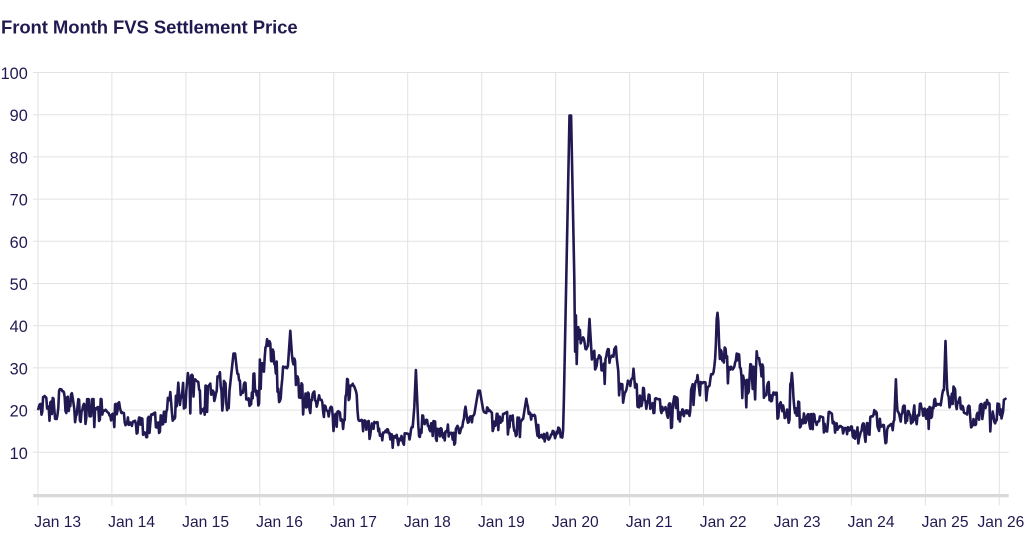 This screenshot has width=1024, height=553. Describe the element at coordinates (14, 74) in the screenshot. I see `svg-text: 100` at that location.